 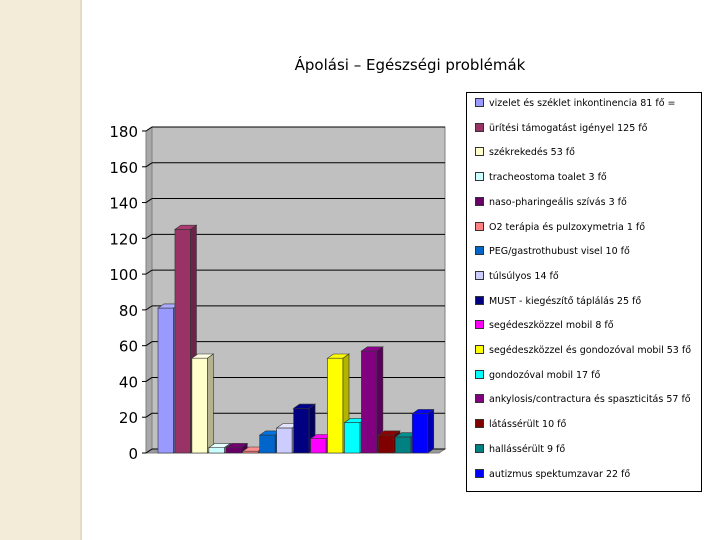 I want to click on legend-item: gondozóval mobil 17 fő, so click(x=537, y=376).